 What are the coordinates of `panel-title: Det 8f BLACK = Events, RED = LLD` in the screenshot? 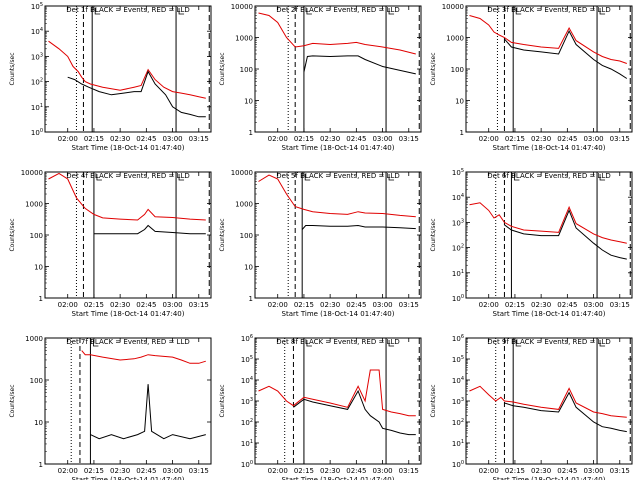 It's located at (337, 342).